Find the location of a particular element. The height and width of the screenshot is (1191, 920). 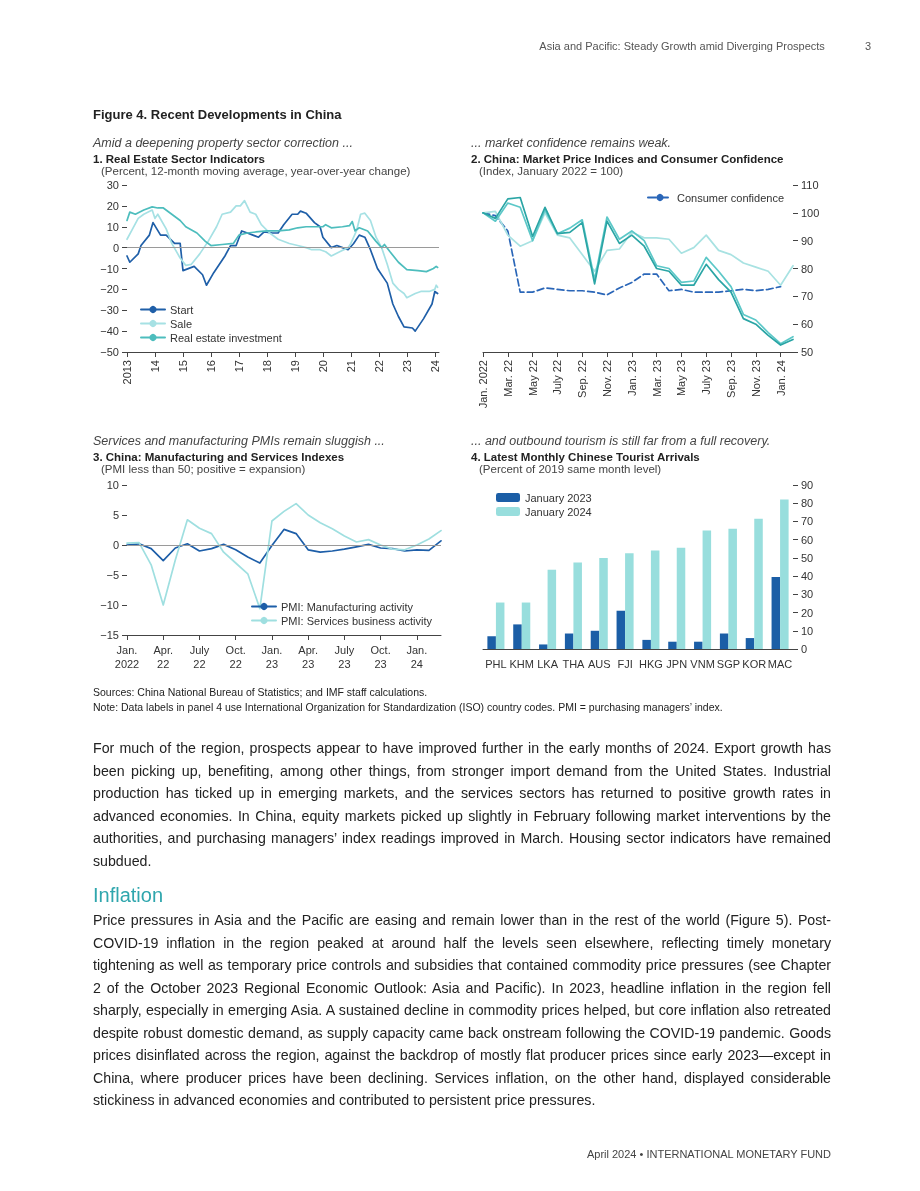

chart-subtitle: (Percent, 12-month moving average, year-over-year change) is located at coordinates (256, 171).